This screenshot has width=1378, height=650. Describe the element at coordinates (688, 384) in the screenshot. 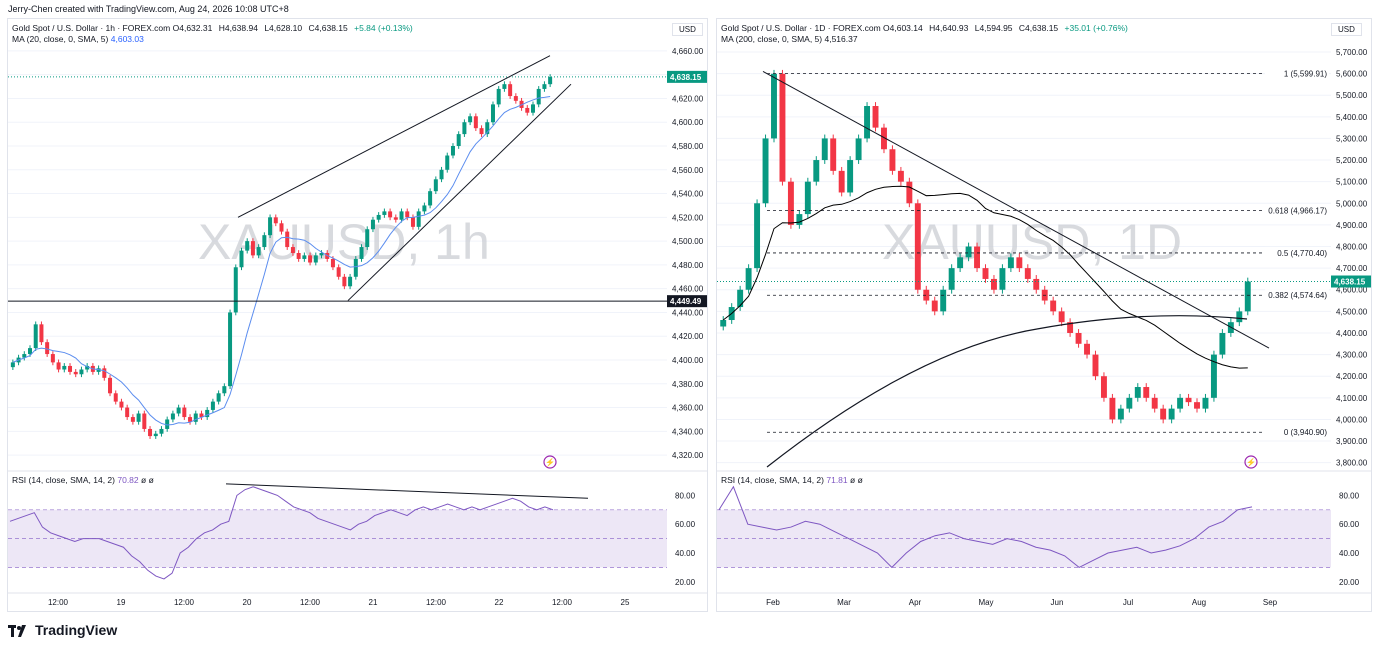

I see `price-tick-label: 4,380.00` at that location.